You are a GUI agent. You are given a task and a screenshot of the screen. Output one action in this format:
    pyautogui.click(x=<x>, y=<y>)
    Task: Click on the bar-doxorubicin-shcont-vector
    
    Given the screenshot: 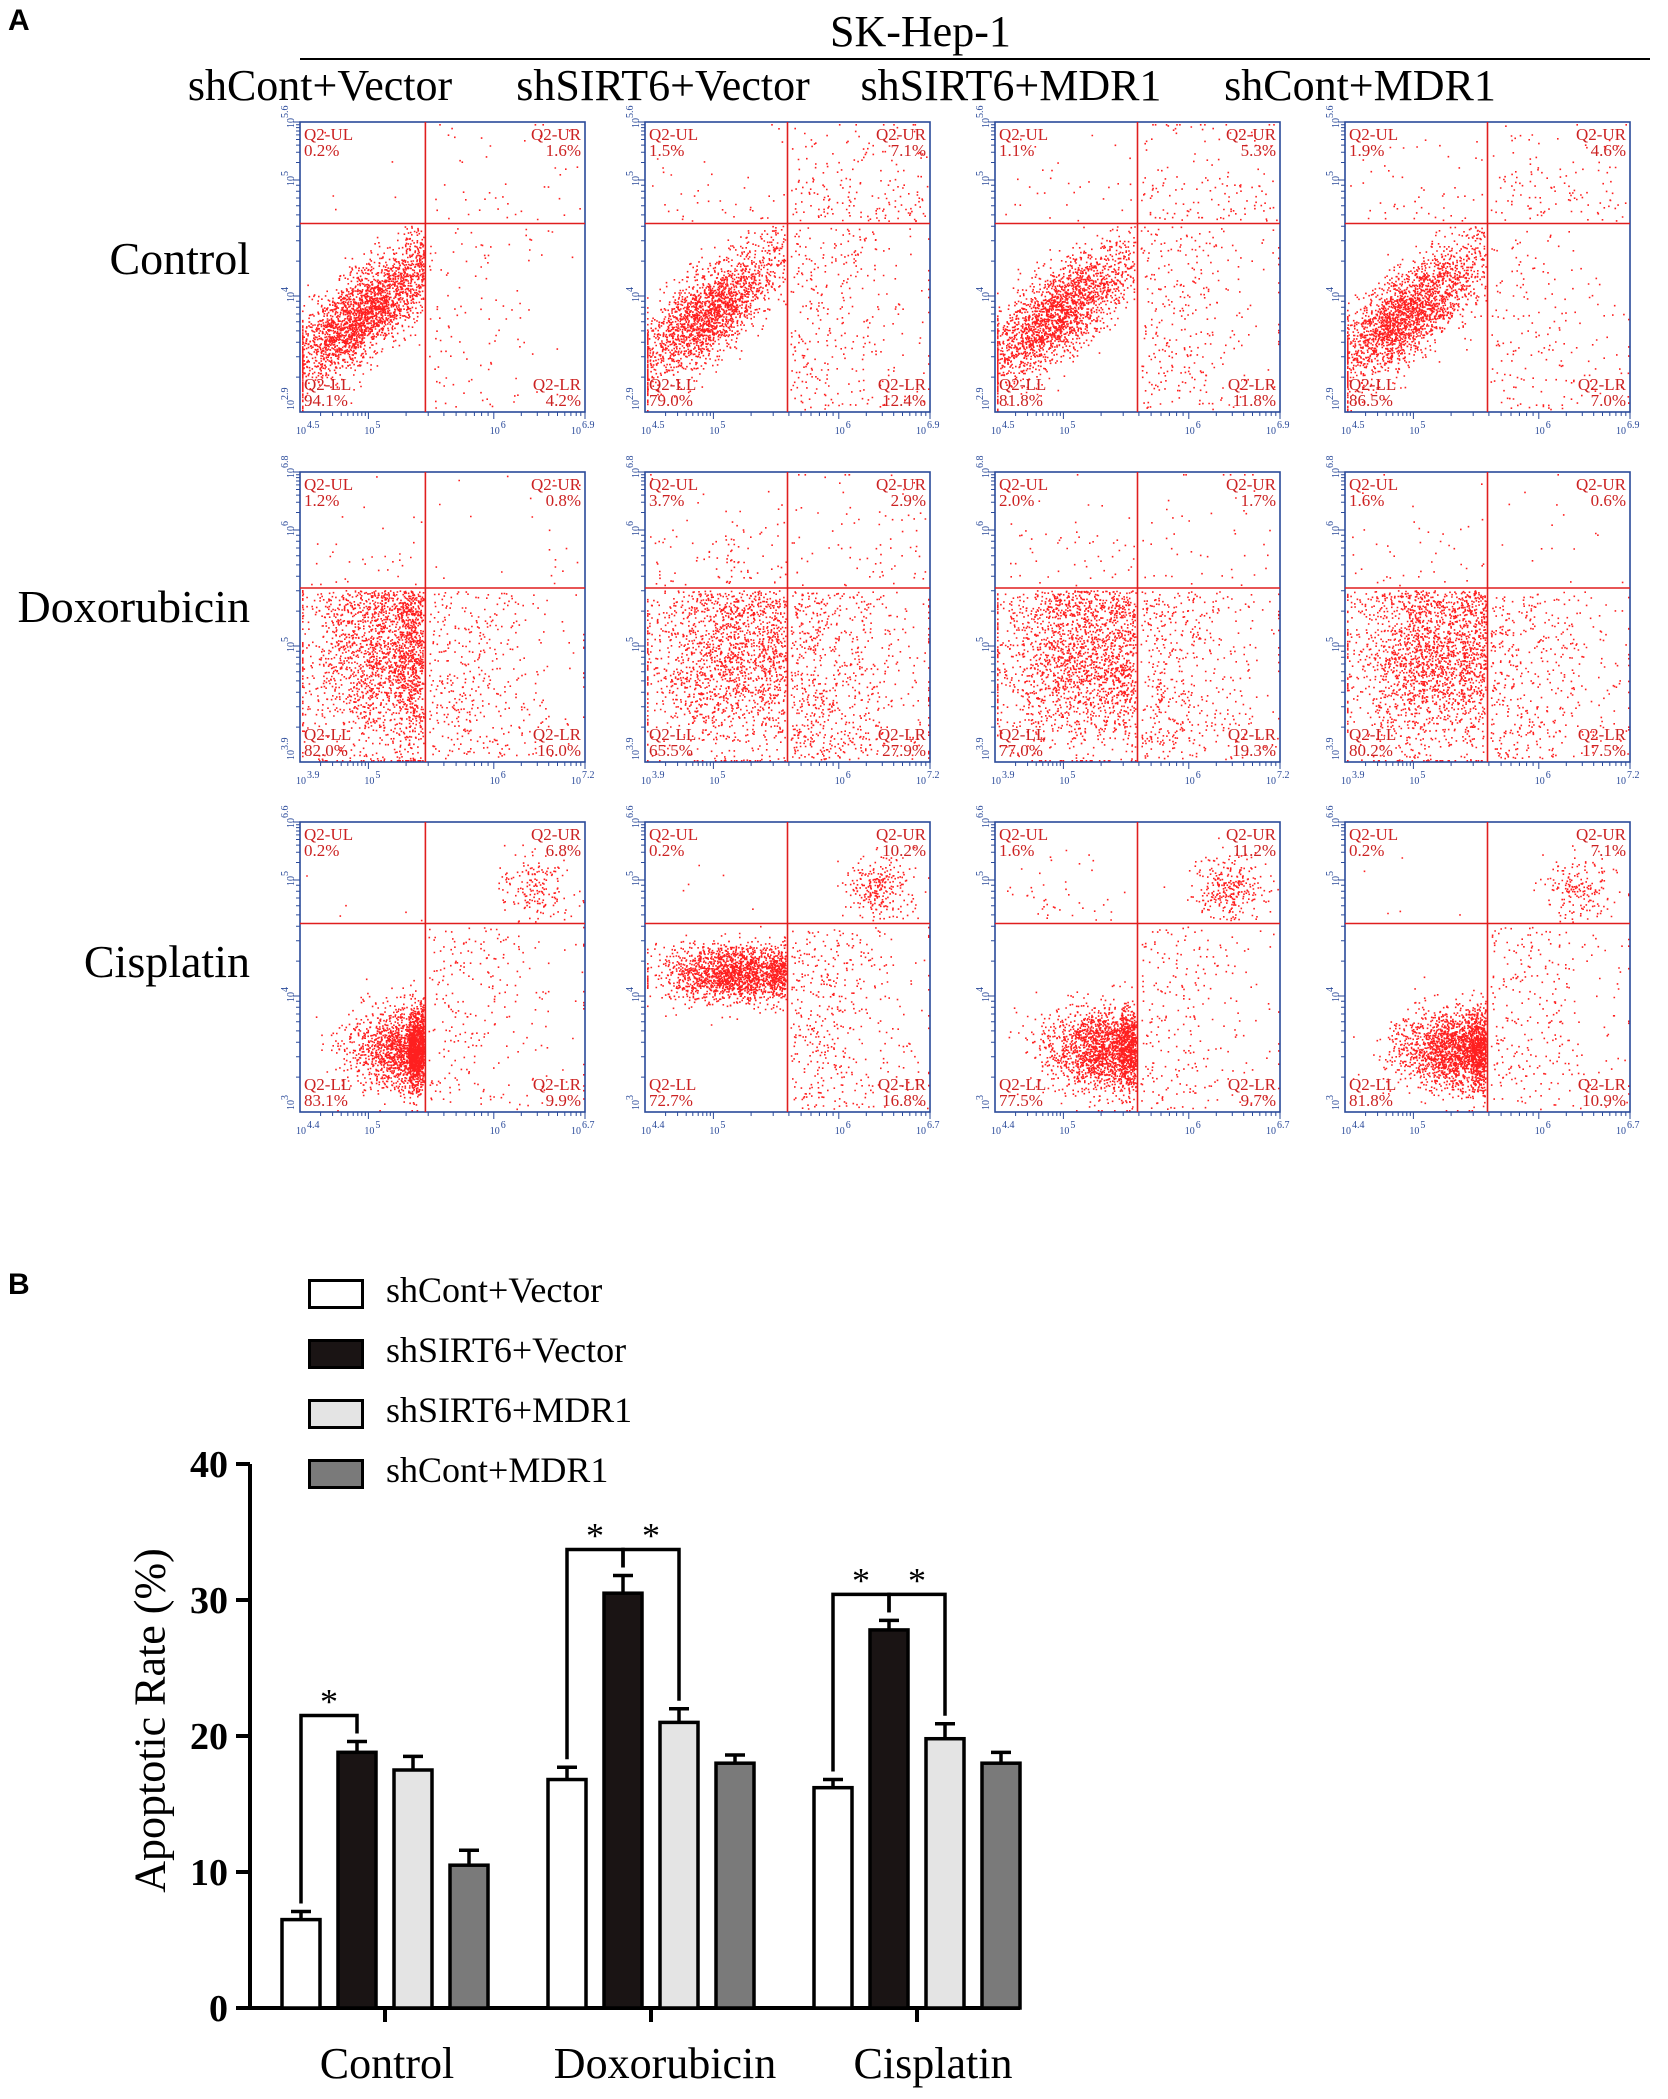 What is the action you would take?
    pyautogui.click(x=567, y=1893)
    